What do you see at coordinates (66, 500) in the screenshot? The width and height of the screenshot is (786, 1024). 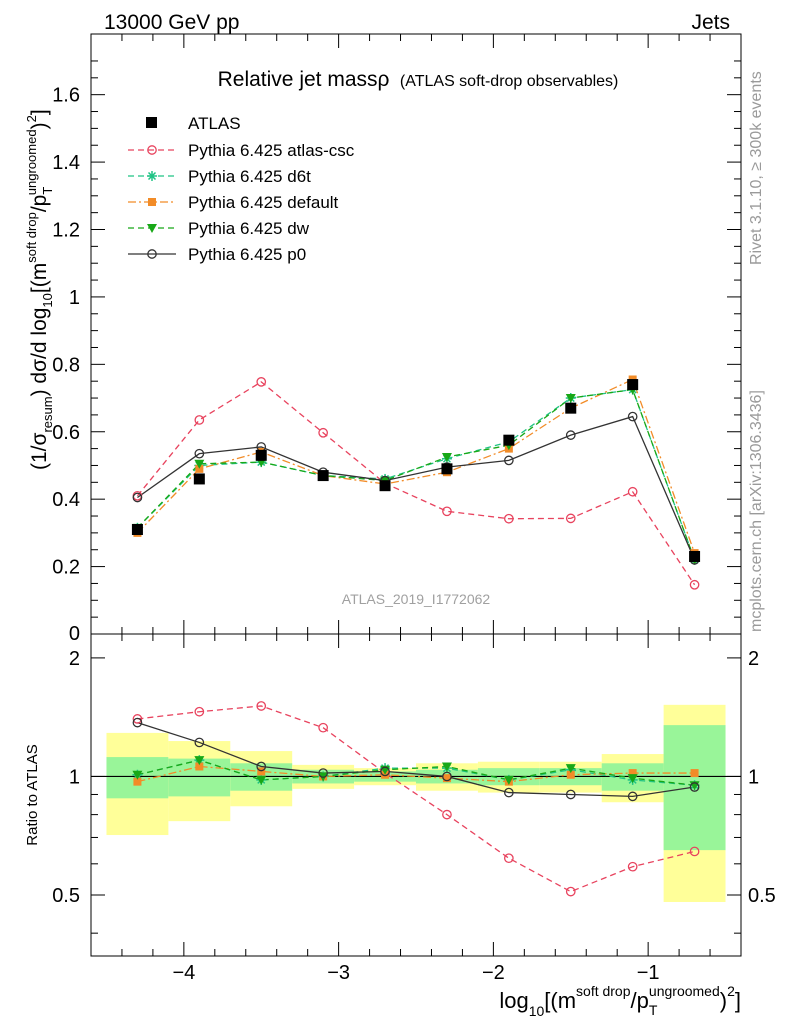 I see `y-tick-label-main: 0.4` at bounding box center [66, 500].